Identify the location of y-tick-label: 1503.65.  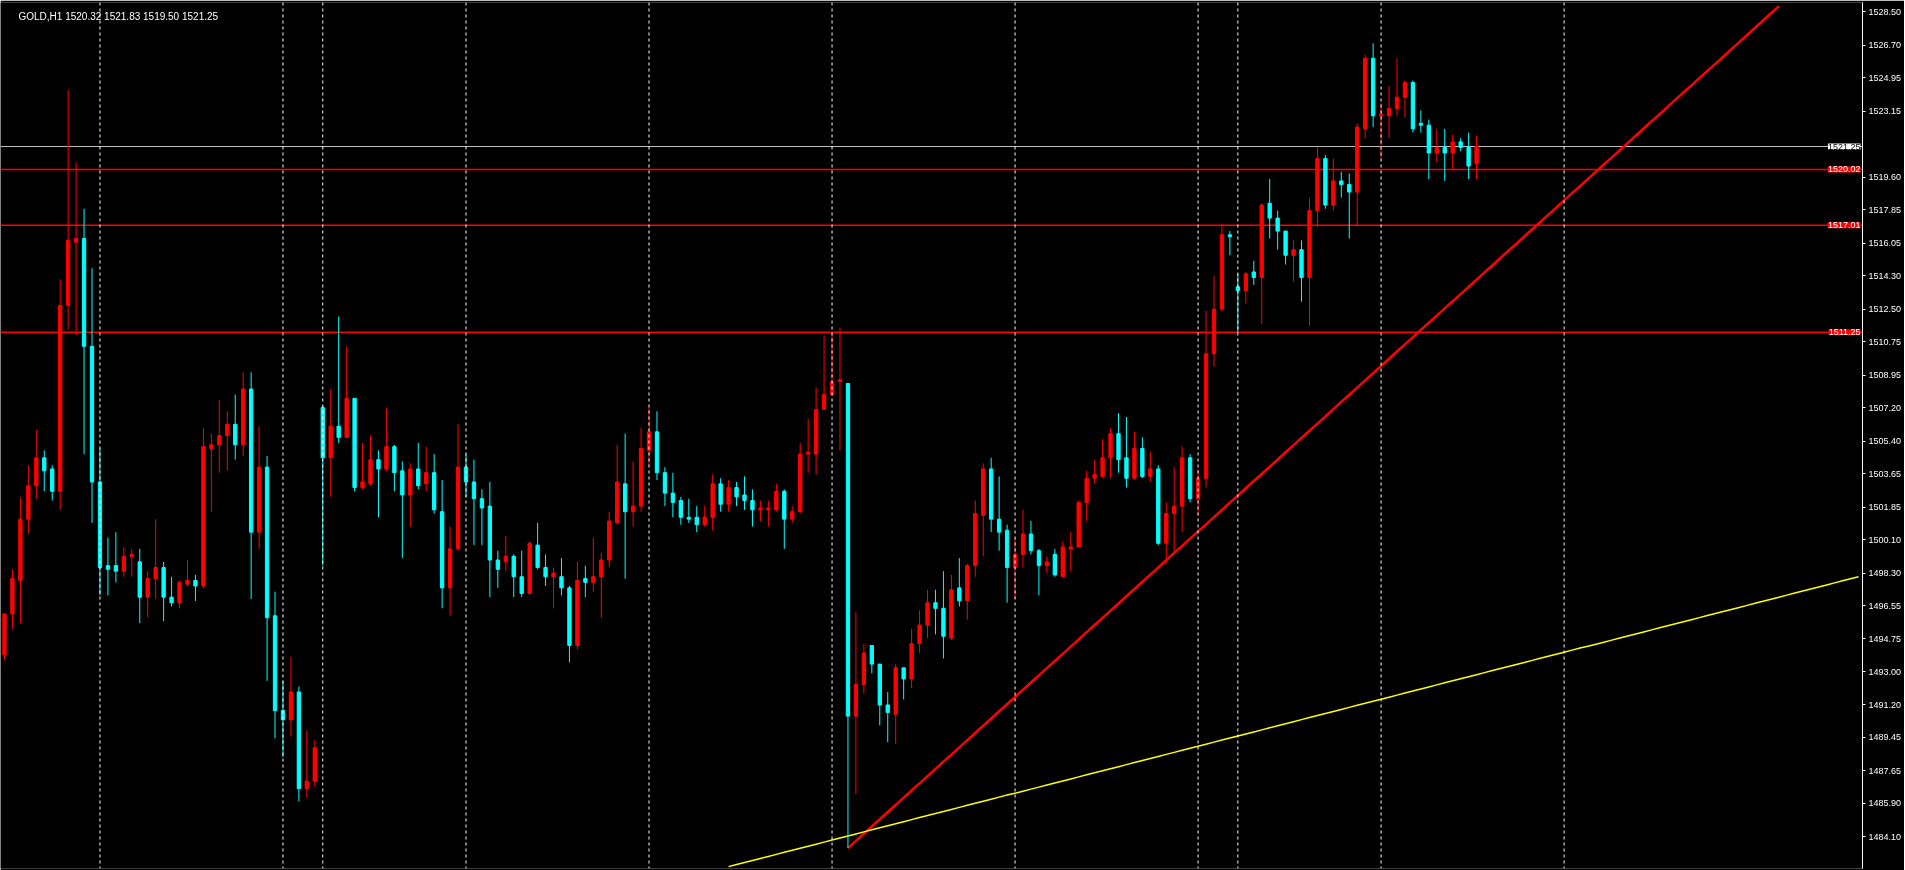
(1885, 473).